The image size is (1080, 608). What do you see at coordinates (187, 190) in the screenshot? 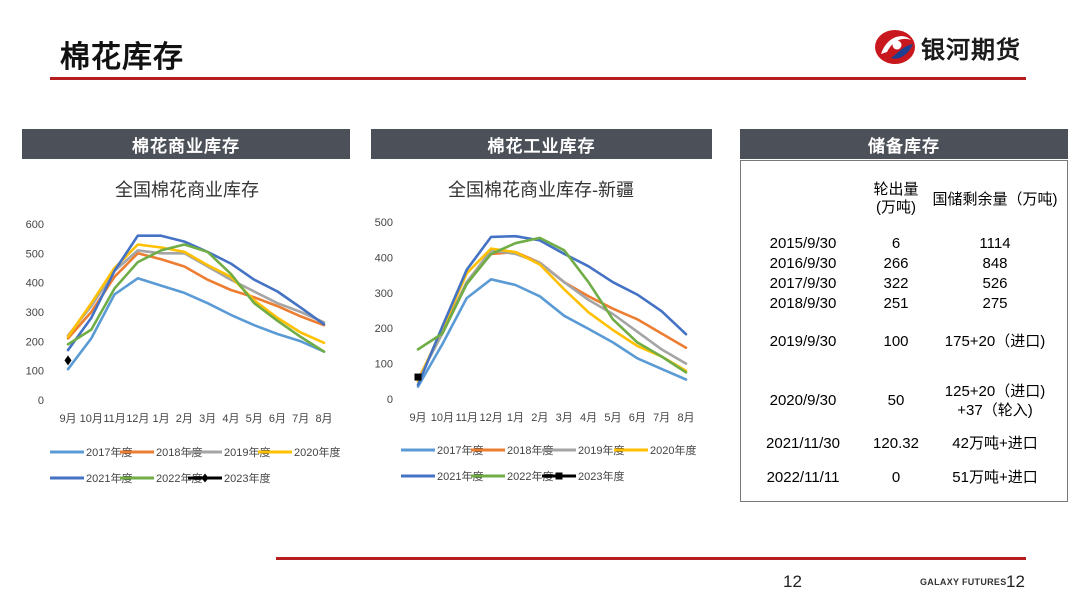
I see `chart-title: 全国棉花商业库存` at bounding box center [187, 190].